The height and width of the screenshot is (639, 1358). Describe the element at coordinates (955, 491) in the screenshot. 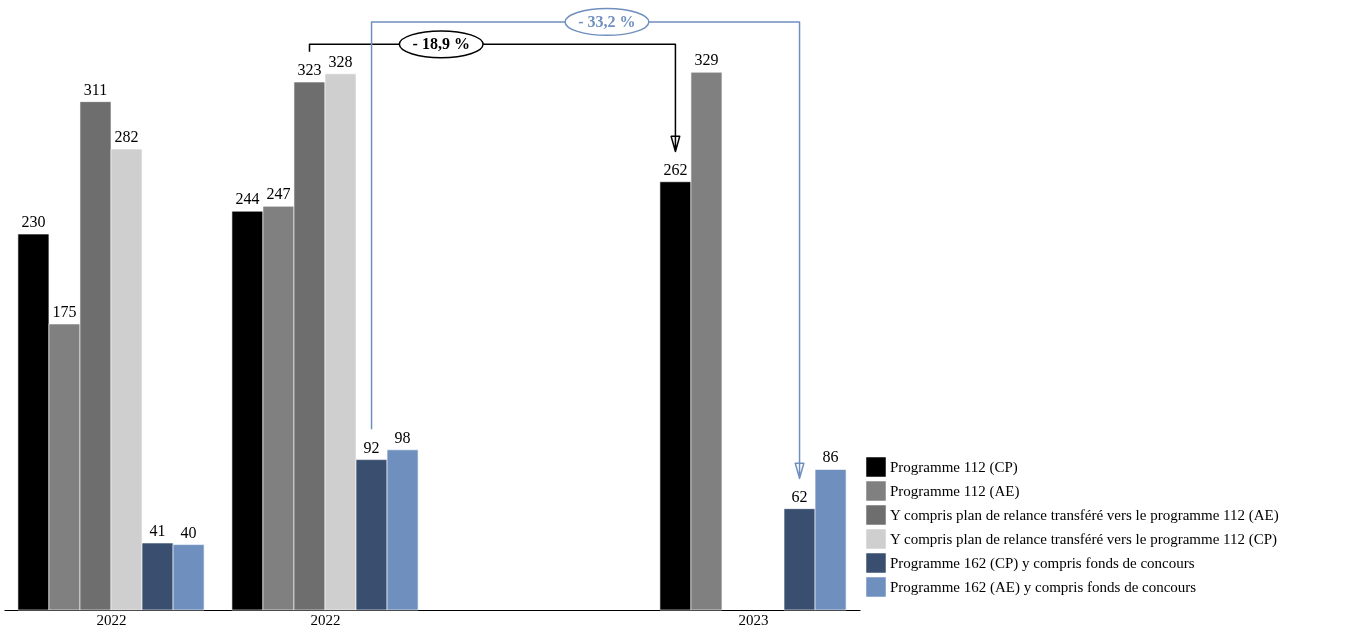

I see `legend-label: Programme 112 (AE)` at that location.